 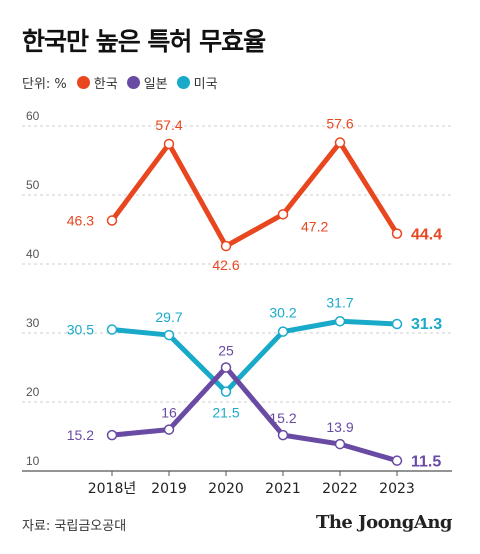 I want to click on legend-label-japan: 일본, so click(x=155, y=84).